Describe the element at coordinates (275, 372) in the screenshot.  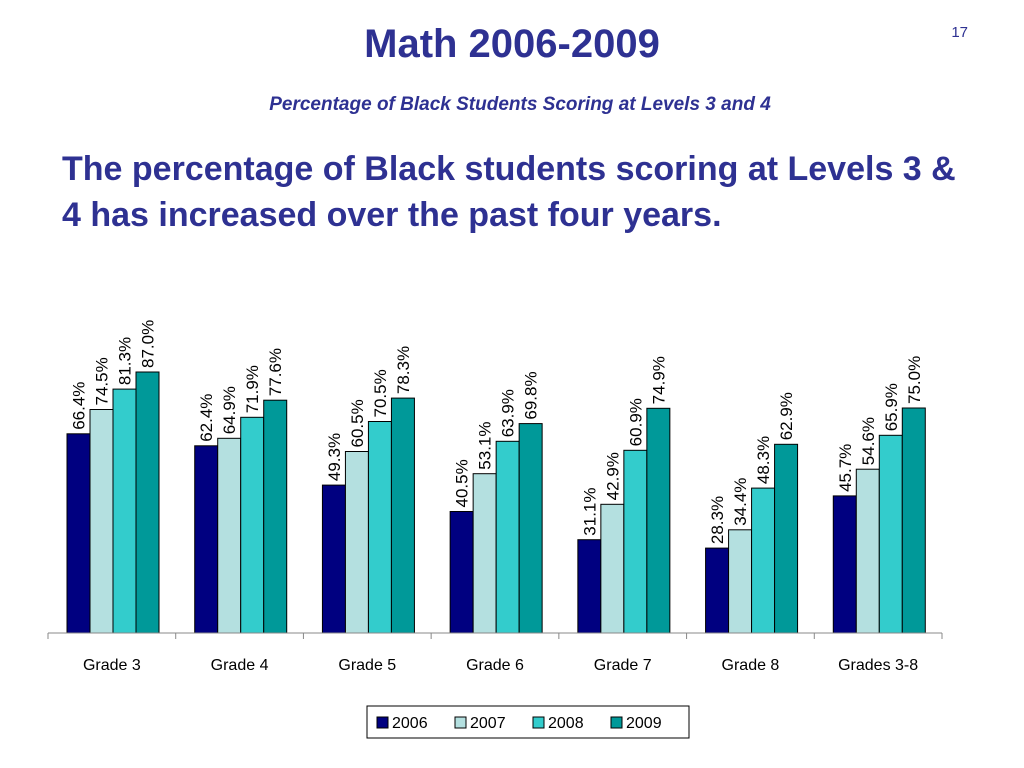
I see `data-label: 77.6%` at that location.